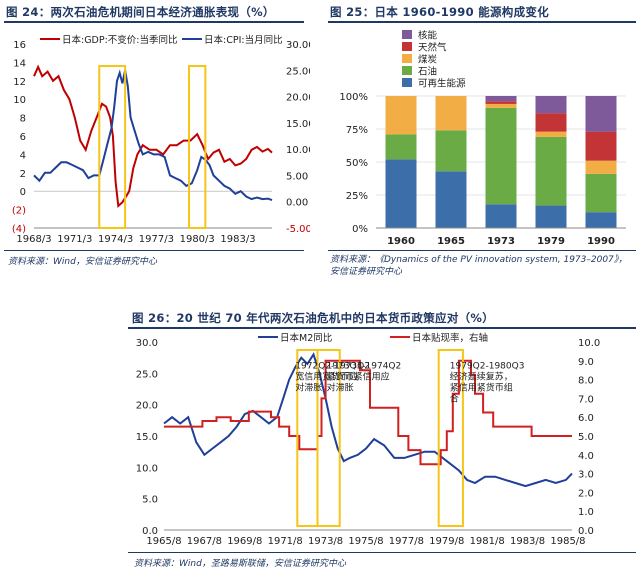 The width and height of the screenshot is (640, 572). Describe the element at coordinates (586, 381) in the screenshot. I see `fig26-right-tick-label: 8.0` at that location.